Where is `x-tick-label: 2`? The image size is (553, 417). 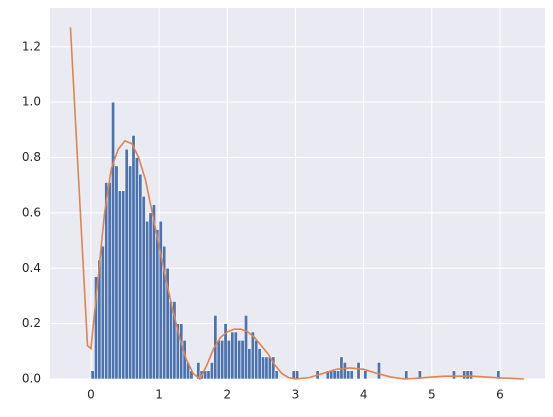
x-tick-label: 2 is located at coordinates (227, 395).